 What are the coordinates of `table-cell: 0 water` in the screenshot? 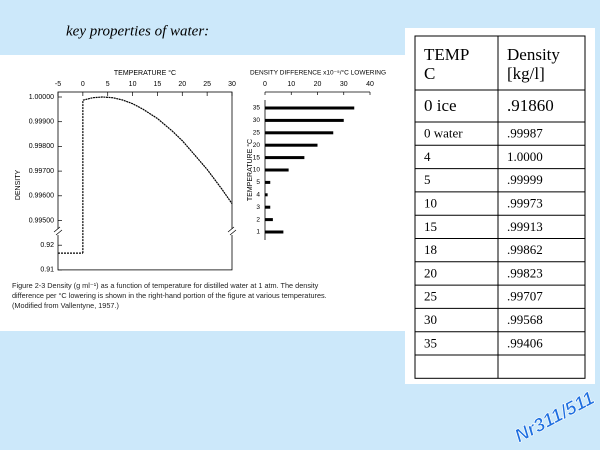 It's located at (443, 133).